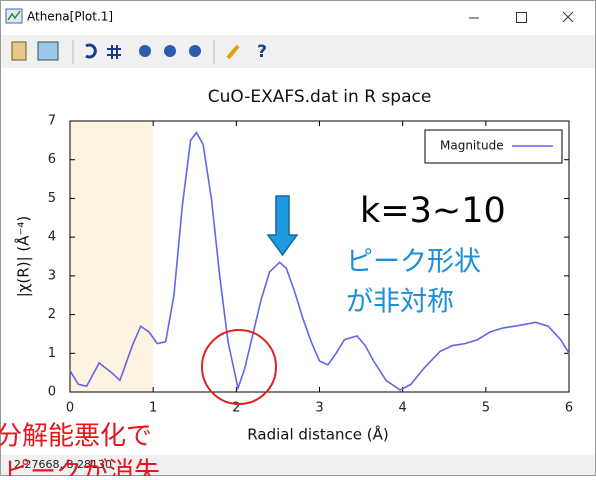 The height and width of the screenshot is (480, 596). What do you see at coordinates (112, 256) in the screenshot?
I see `highlight-region` at bounding box center [112, 256].